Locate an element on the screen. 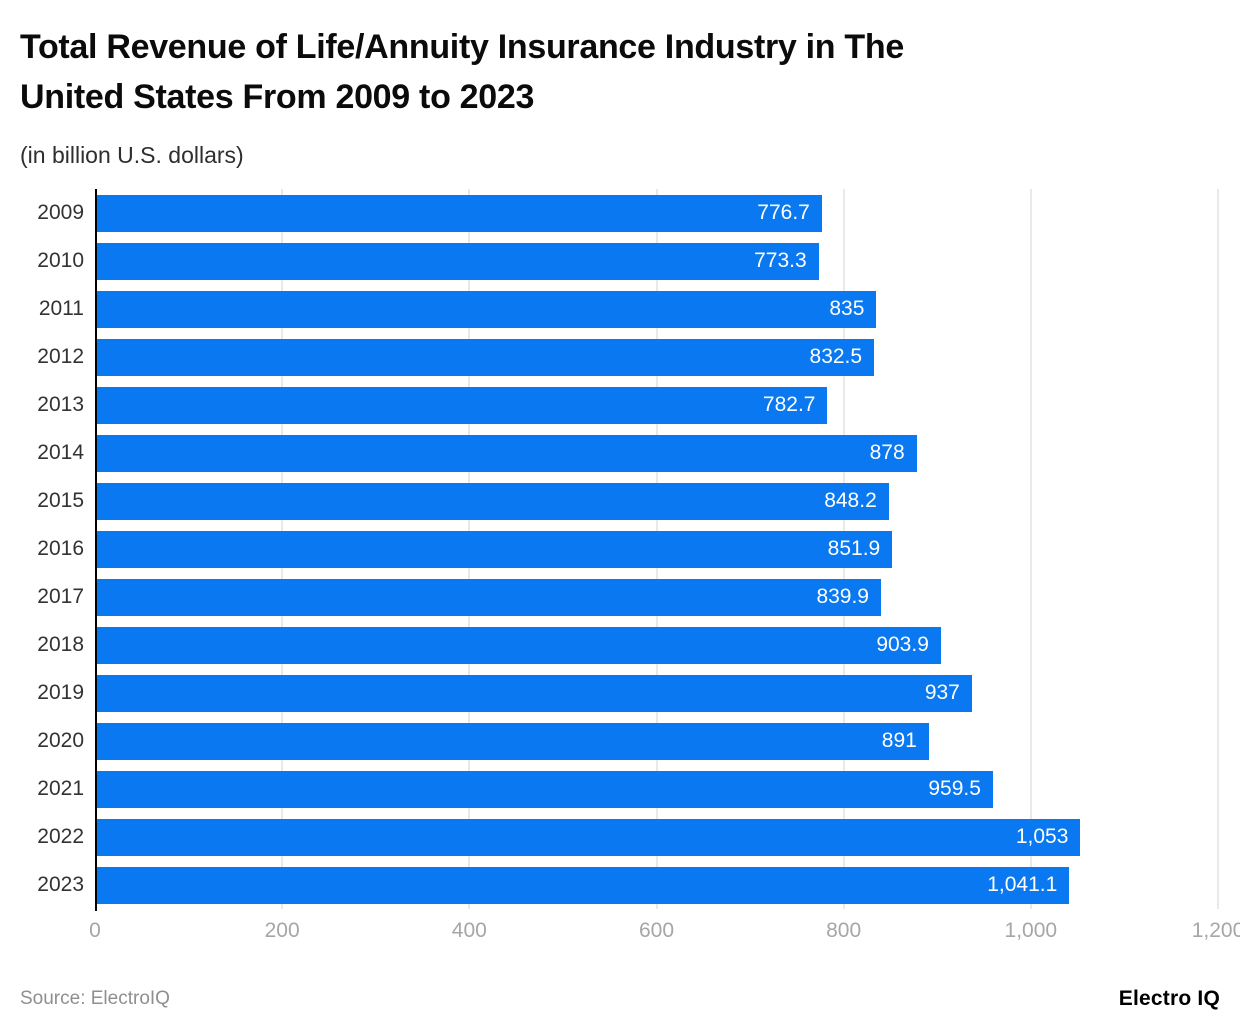 The height and width of the screenshot is (1028, 1240). bar: 848.2 is located at coordinates (492, 501).